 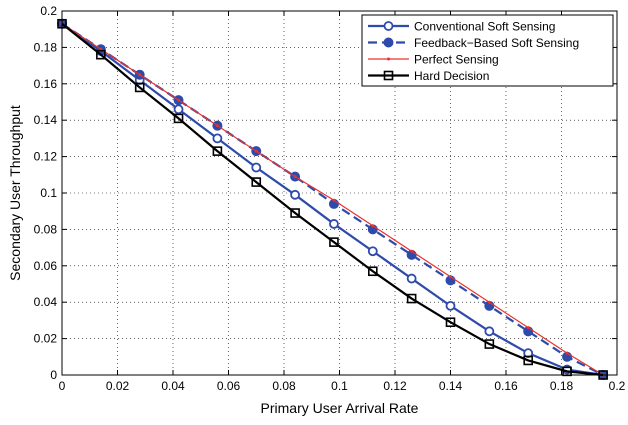 What do you see at coordinates (395, 386) in the screenshot?
I see `x-tick-label: 0.12` at bounding box center [395, 386].